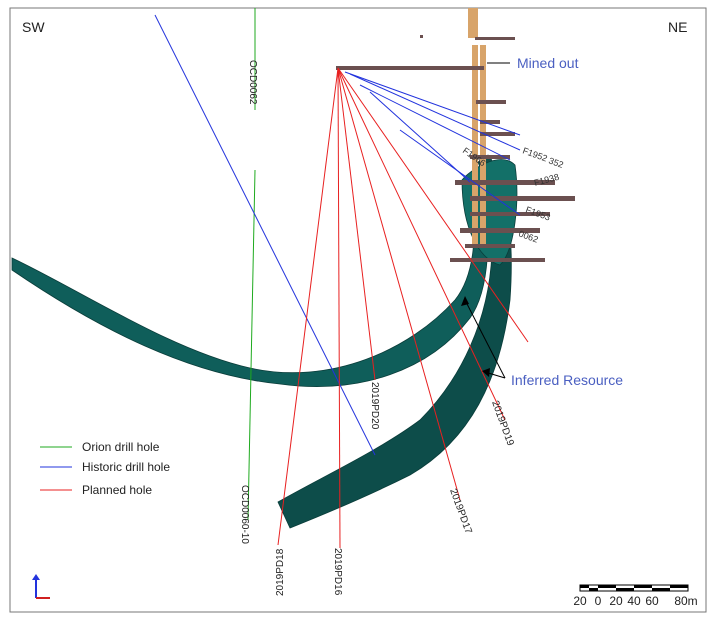 Image resolution: width=712 pixels, height=618 pixels. I want to click on annotation: Inferred Resource, so click(567, 380).